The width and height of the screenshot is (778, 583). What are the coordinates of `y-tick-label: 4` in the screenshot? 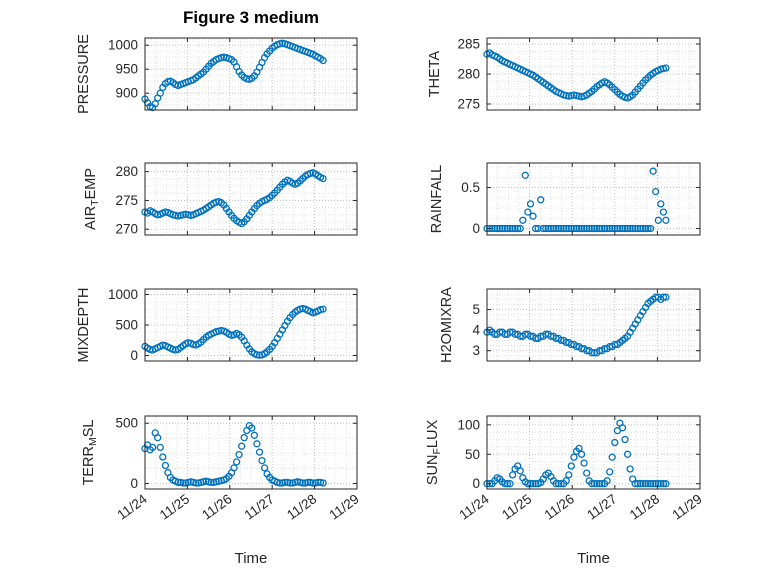 It's located at (476, 330).